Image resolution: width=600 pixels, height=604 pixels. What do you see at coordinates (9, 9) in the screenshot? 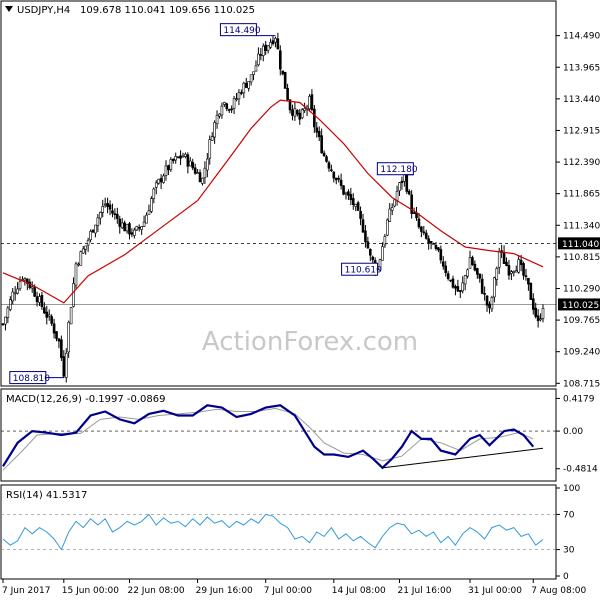
I see `collapse-arrow-icon` at bounding box center [9, 9].